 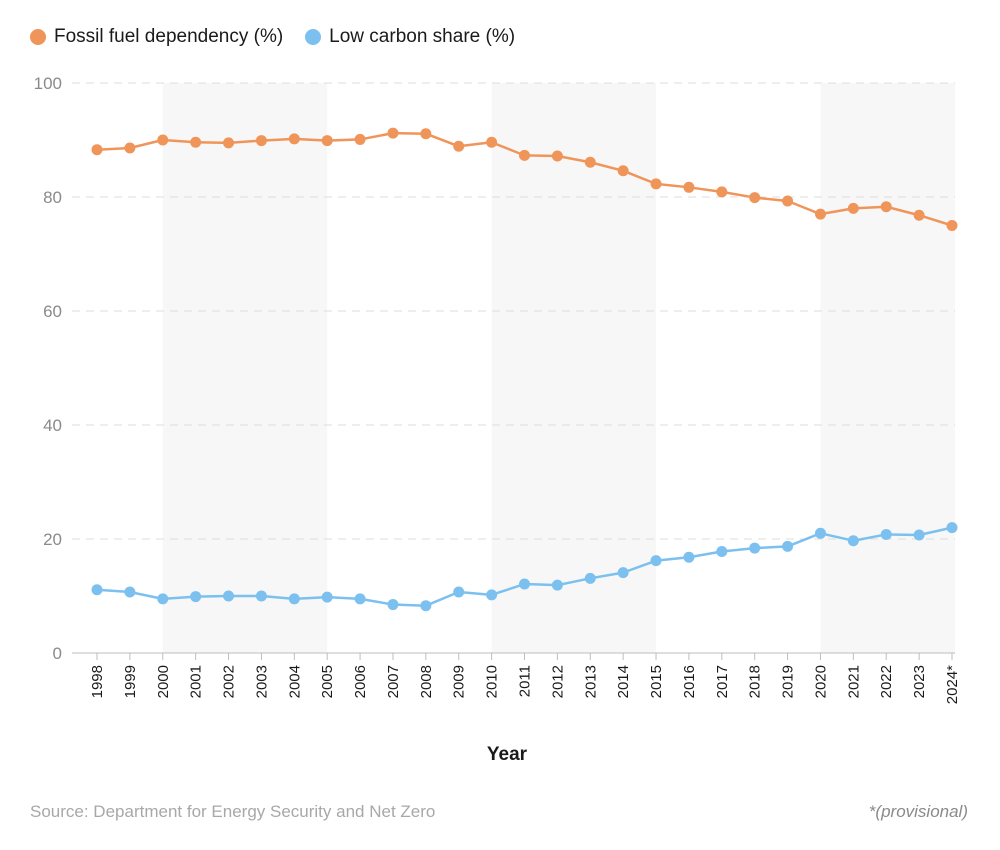 What do you see at coordinates (38, 37) in the screenshot?
I see `legend-dot-fossil-icon` at bounding box center [38, 37].